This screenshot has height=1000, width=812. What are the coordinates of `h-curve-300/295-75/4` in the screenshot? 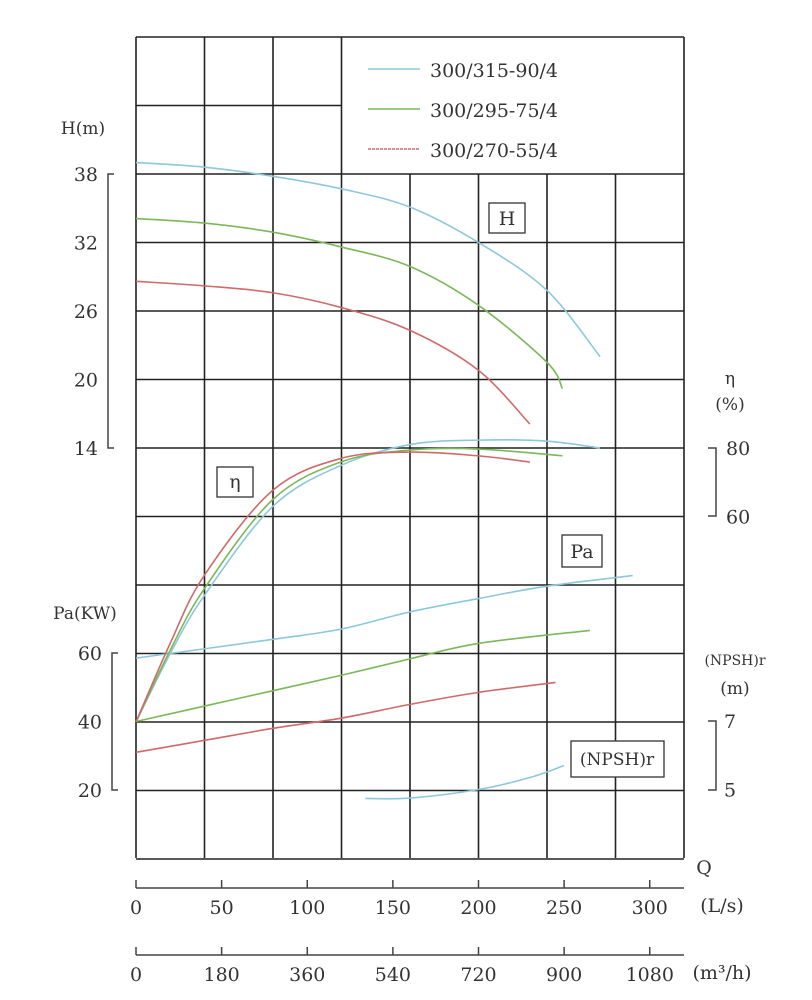 It's located at (349, 303).